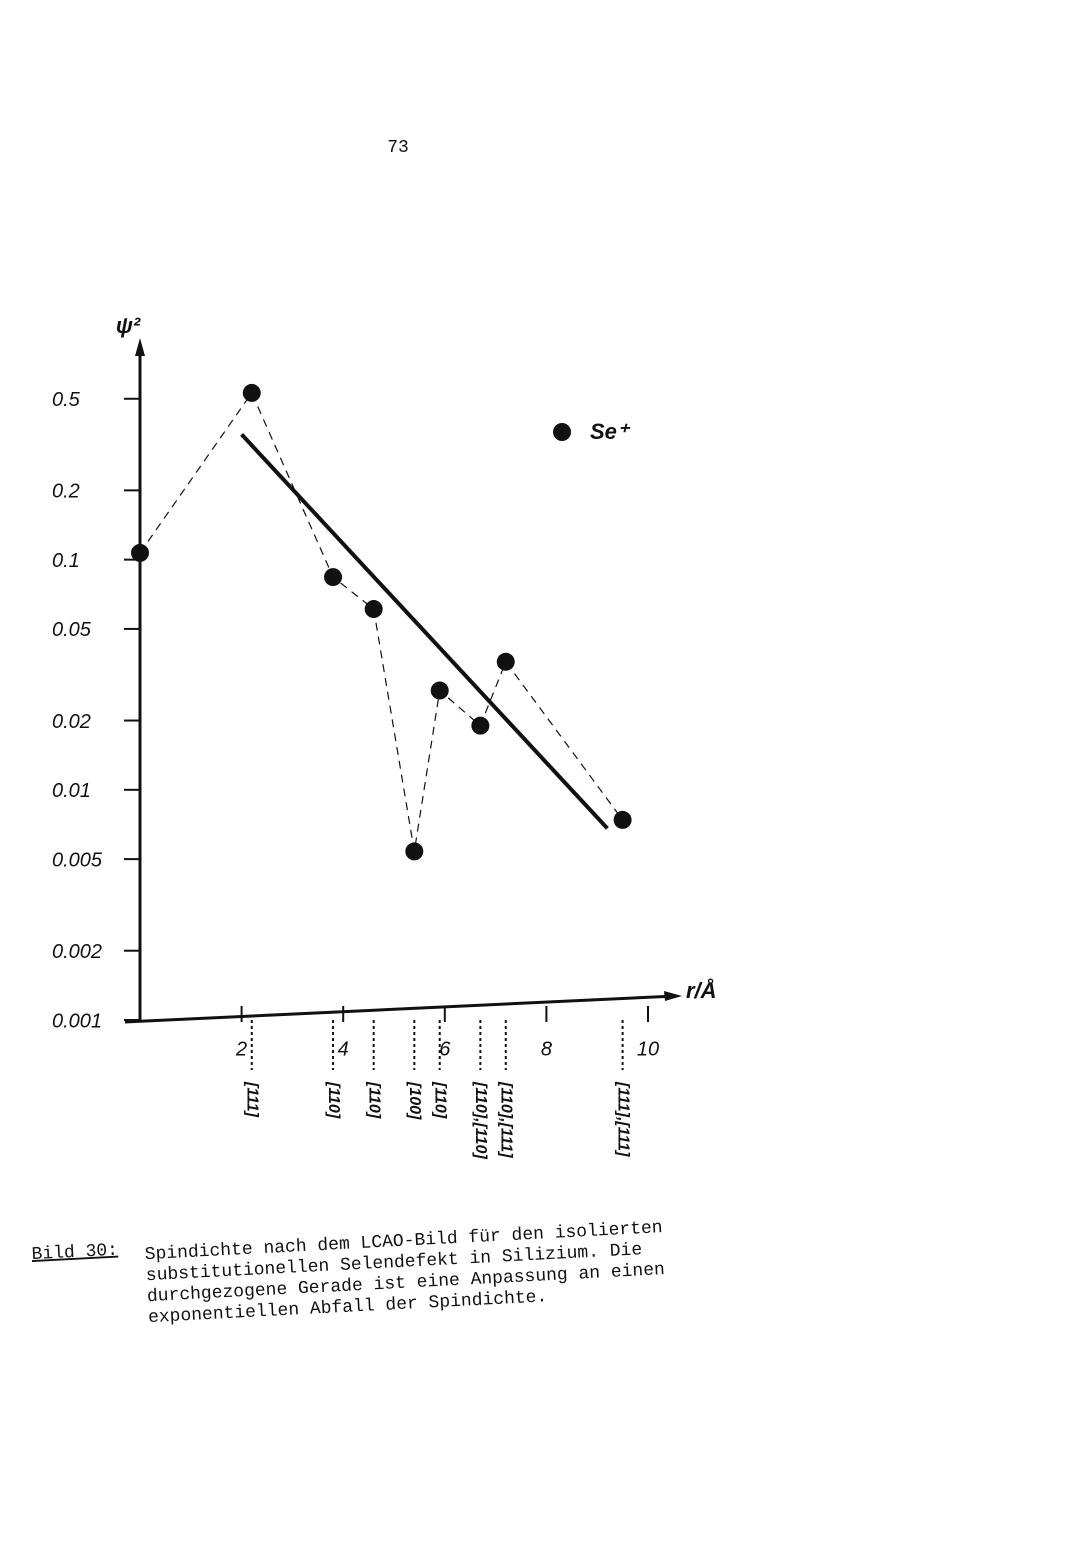 The width and height of the screenshot is (1090, 1547). Describe the element at coordinates (252, 1099) in the screenshot. I see `direction-label: [111]` at that location.